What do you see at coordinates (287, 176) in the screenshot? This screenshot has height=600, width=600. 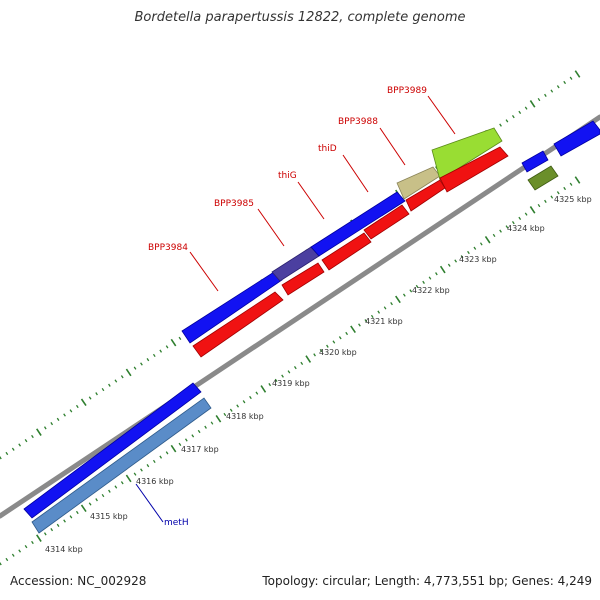 I see `gene-label-thiG: thiG` at bounding box center [287, 176].